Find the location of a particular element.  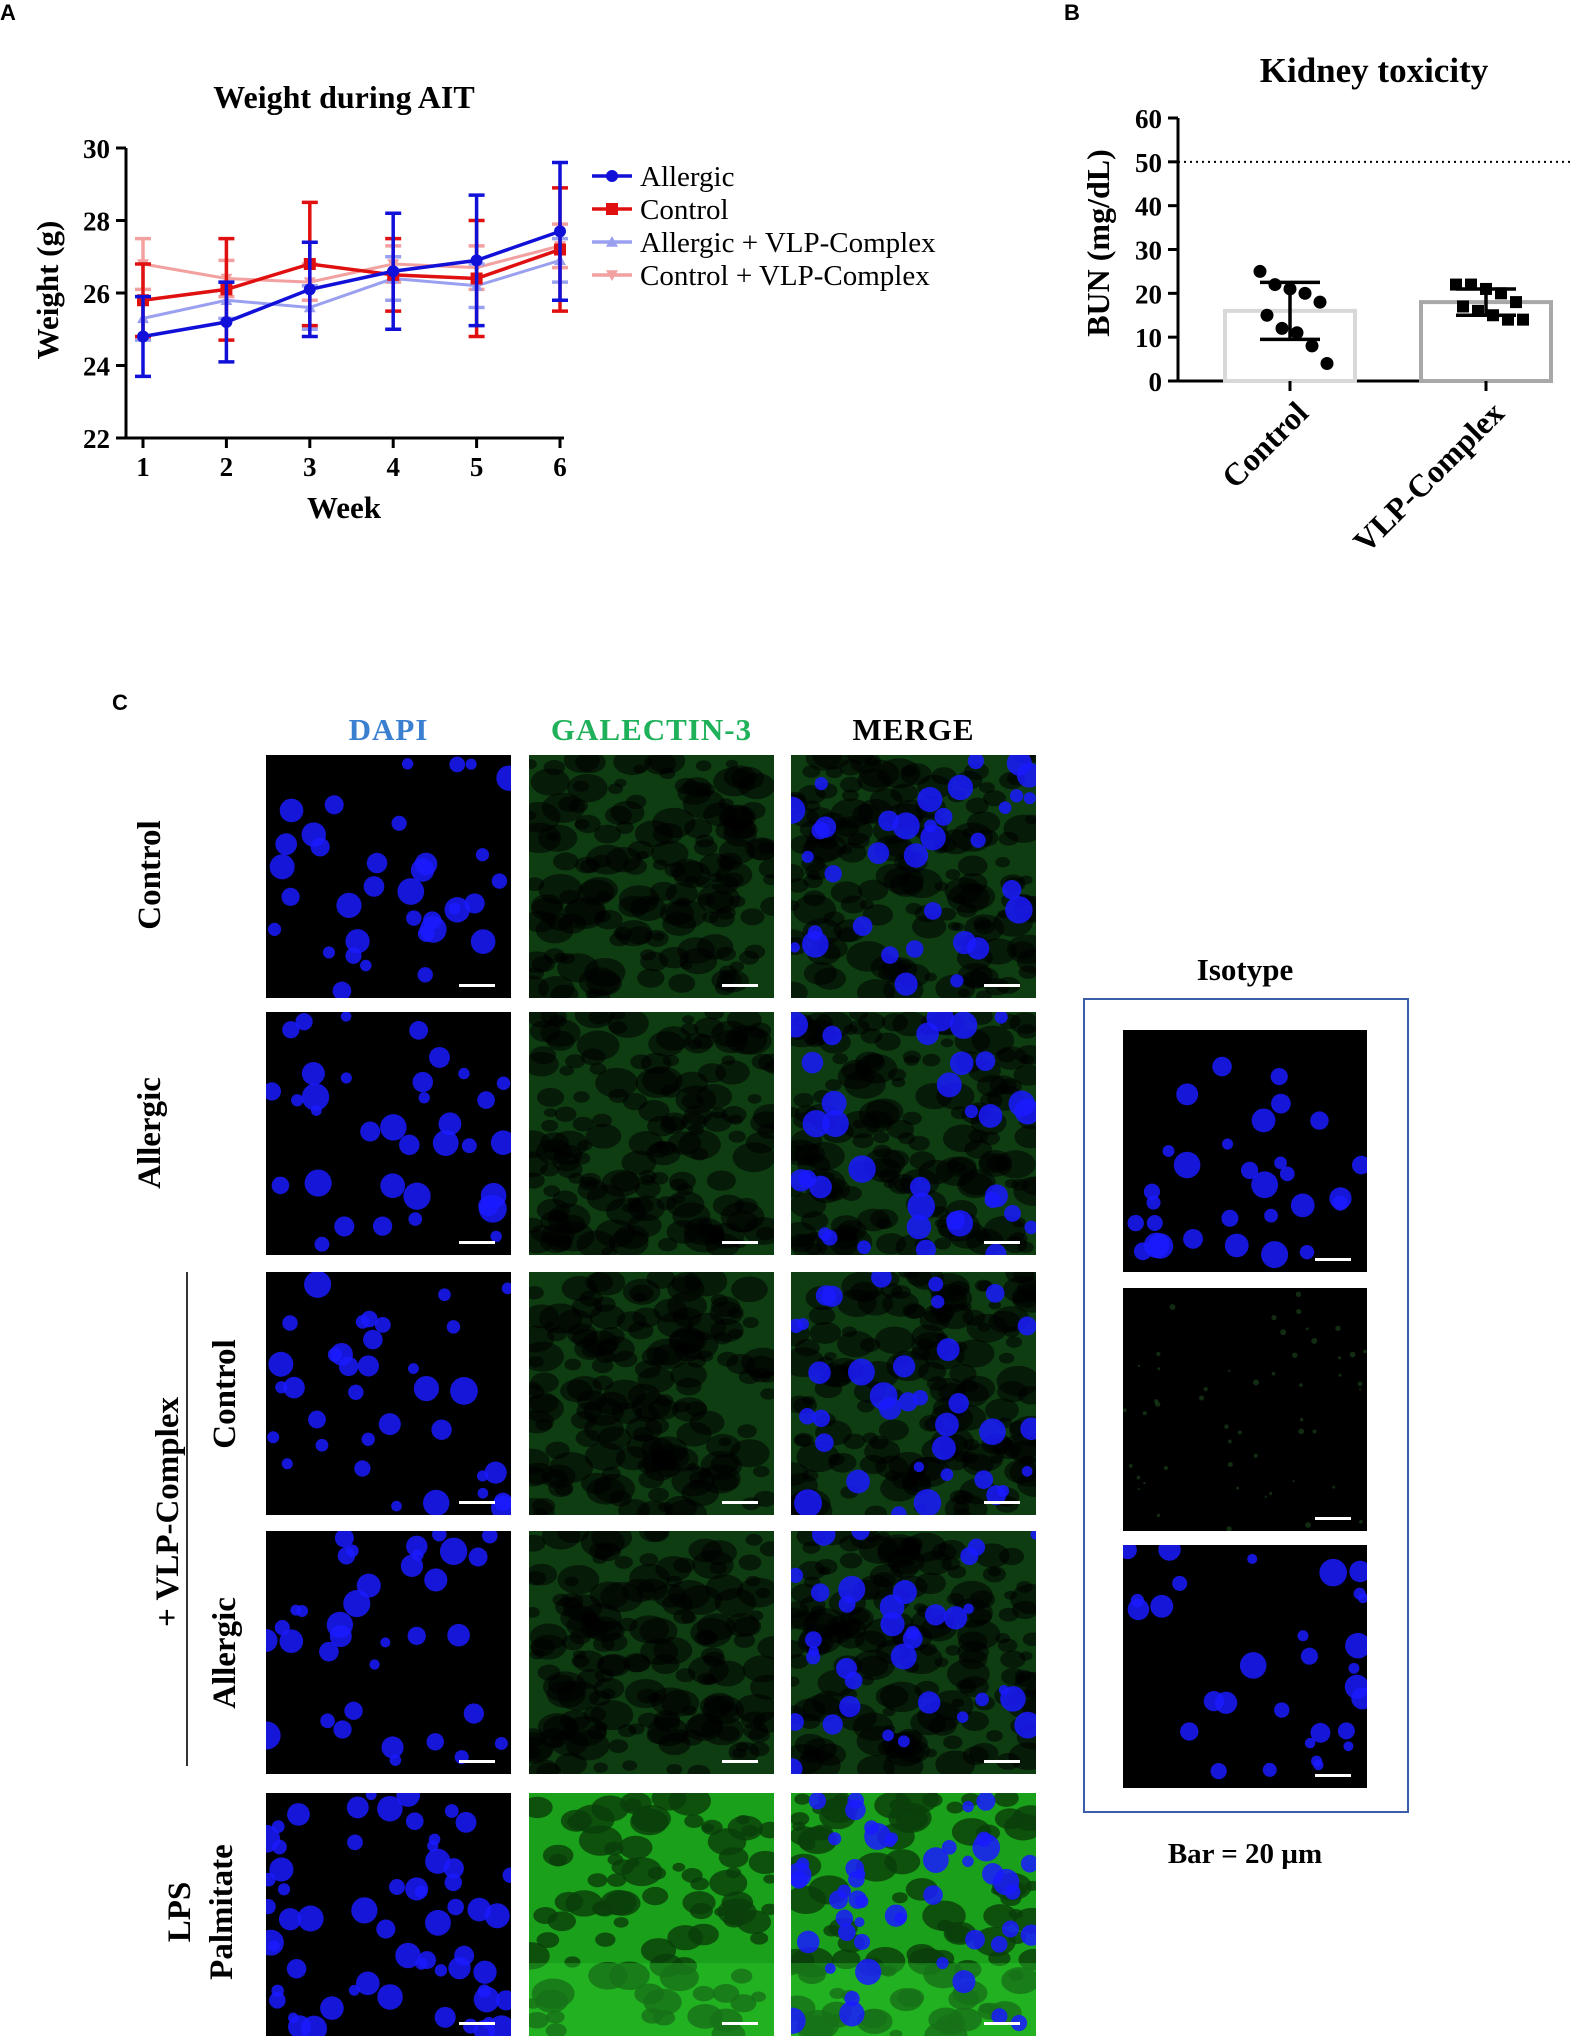

micro-vlp-allergic-merge is located at coordinates (913, 1652).